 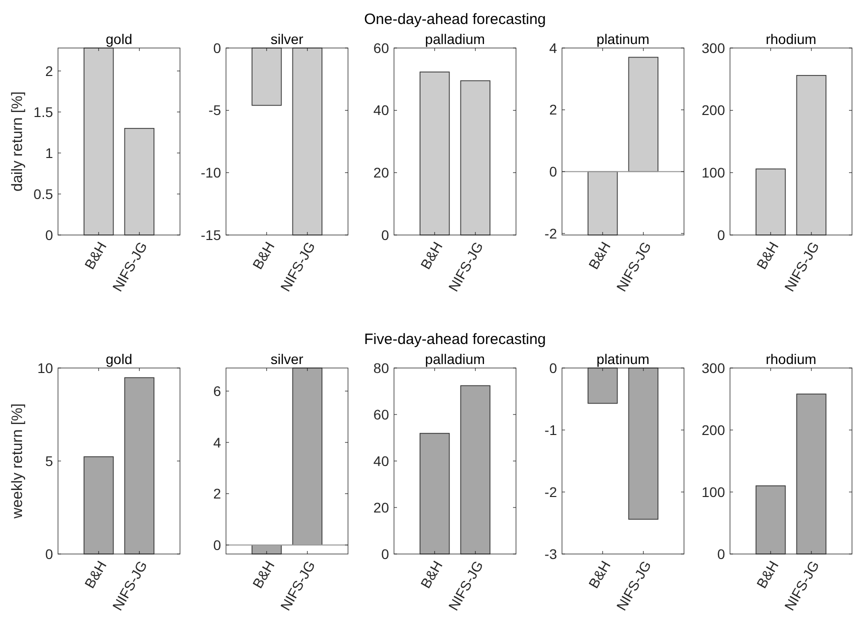 I want to click on y-tick-label: 1.5, so click(x=44, y=112).